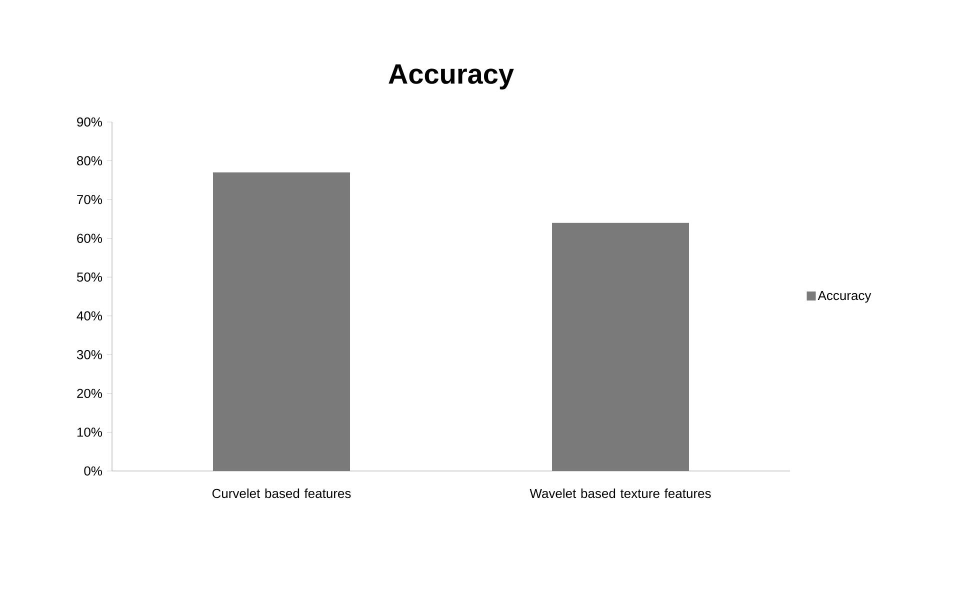 Image resolution: width=972 pixels, height=589 pixels. I want to click on y-tick-label: 10%, so click(89, 432).